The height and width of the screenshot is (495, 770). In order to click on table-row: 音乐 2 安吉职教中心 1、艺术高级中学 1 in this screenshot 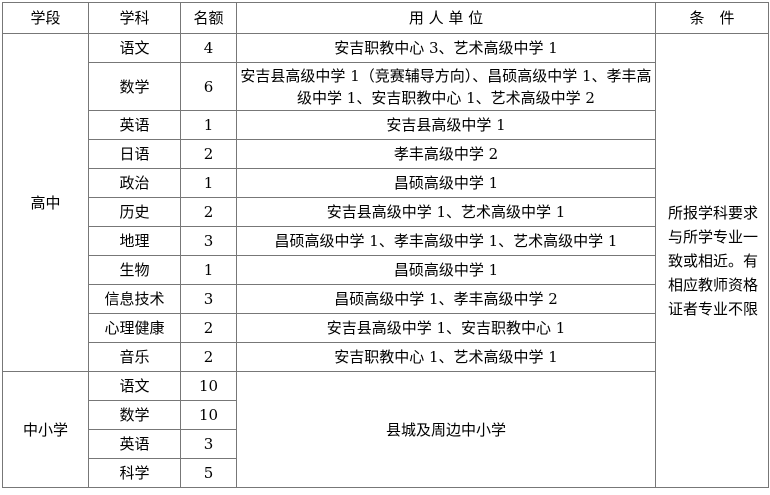, I will do `click(386, 357)`.